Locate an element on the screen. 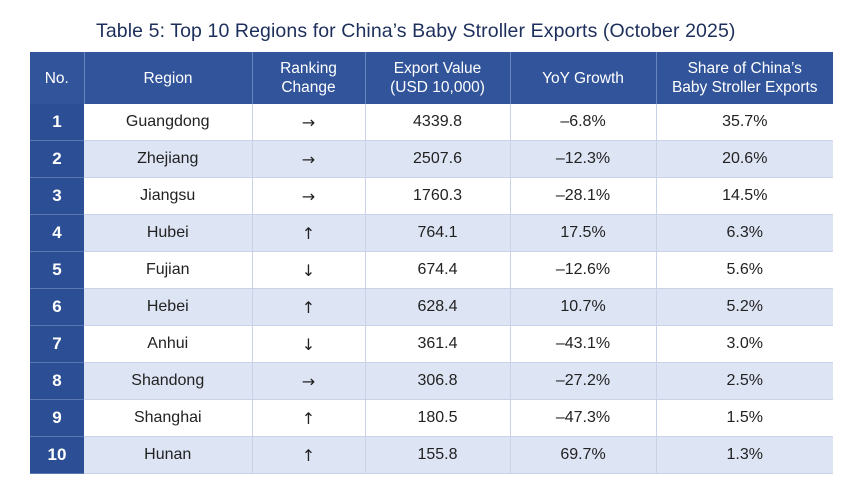 The height and width of the screenshot is (479, 865). rank-number: 6 is located at coordinates (57, 307).